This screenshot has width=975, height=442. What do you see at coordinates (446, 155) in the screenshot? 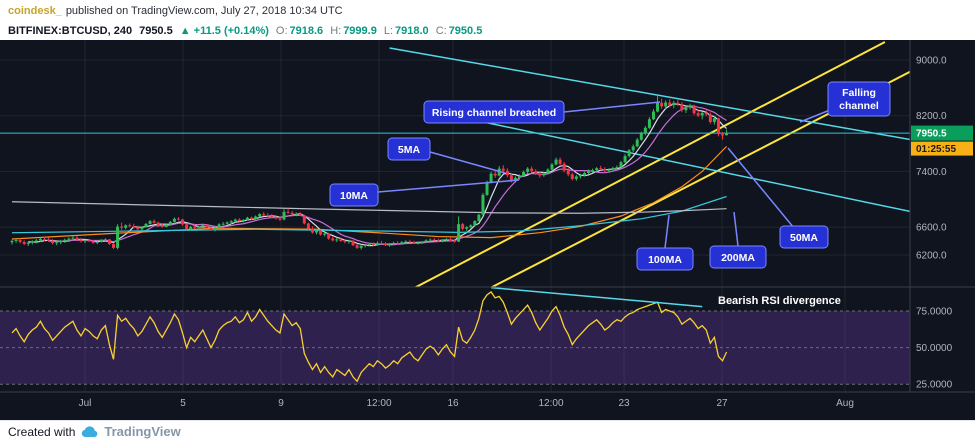
I see `callout-5ma: 5MA` at bounding box center [446, 155].